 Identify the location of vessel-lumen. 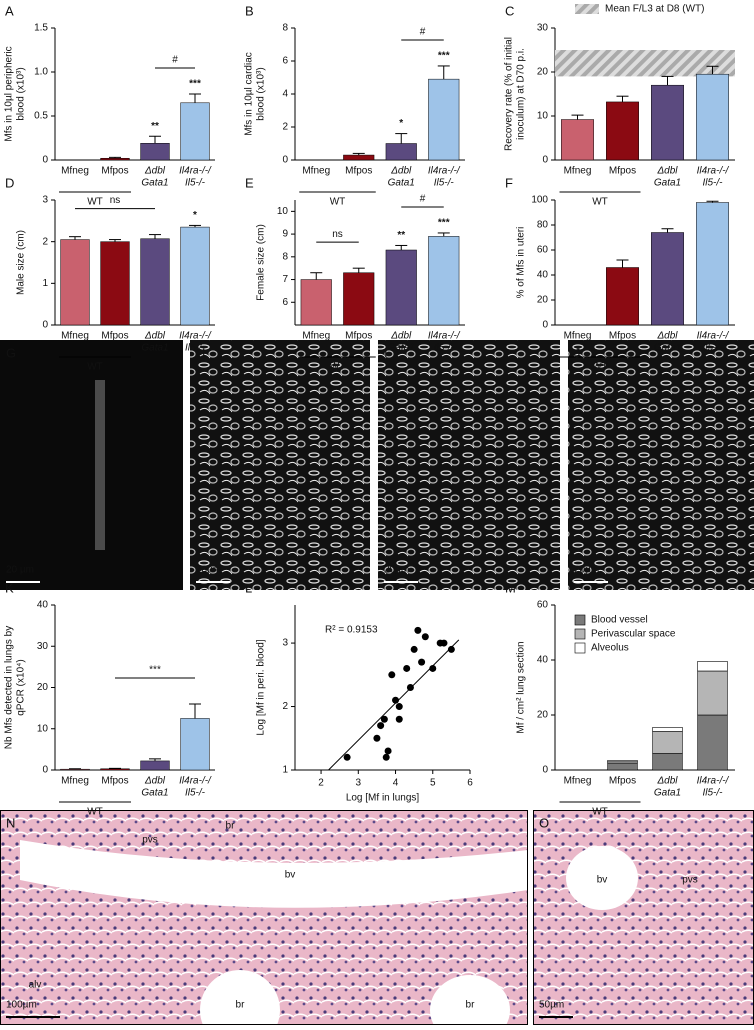
(274, 874).